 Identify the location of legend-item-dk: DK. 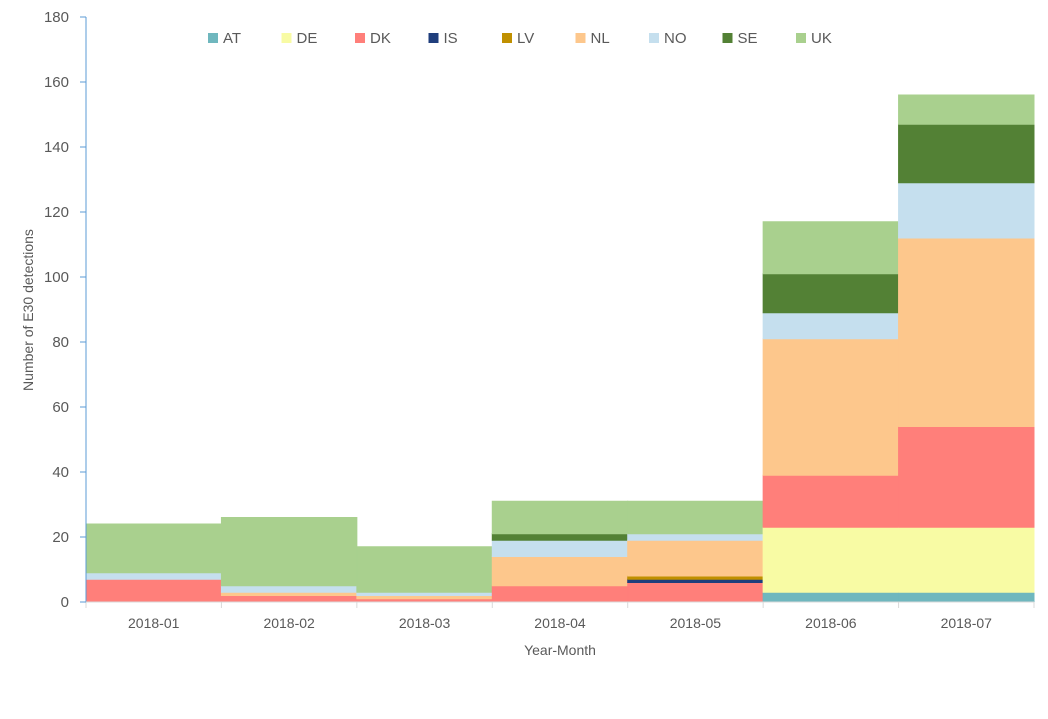
(373, 38).